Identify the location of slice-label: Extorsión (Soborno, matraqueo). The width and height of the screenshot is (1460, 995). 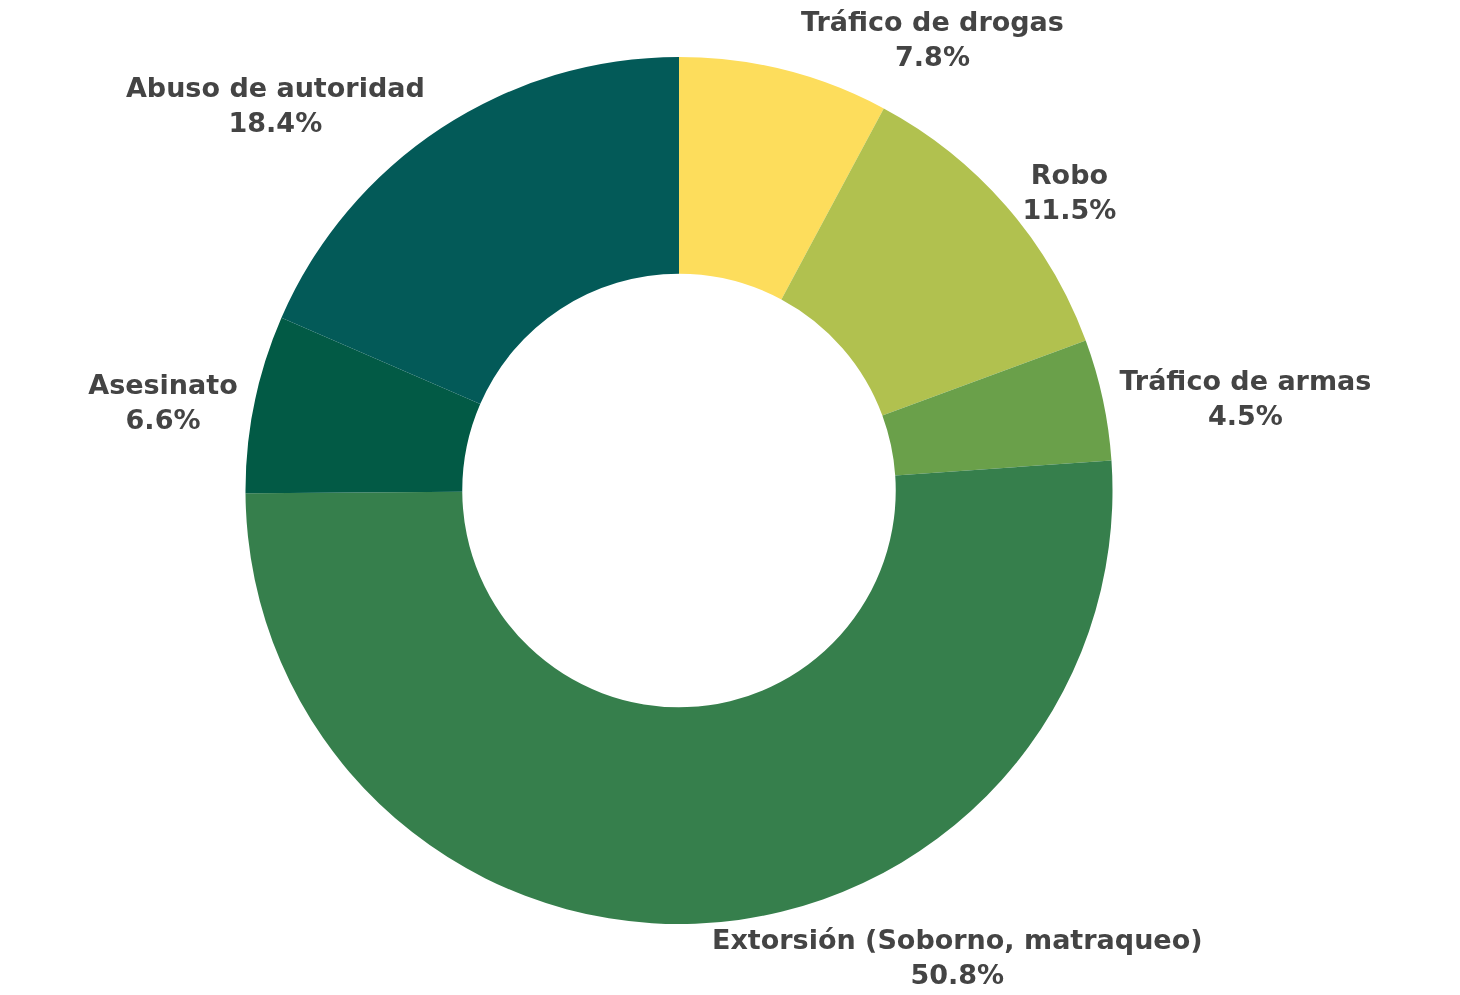
(957, 939).